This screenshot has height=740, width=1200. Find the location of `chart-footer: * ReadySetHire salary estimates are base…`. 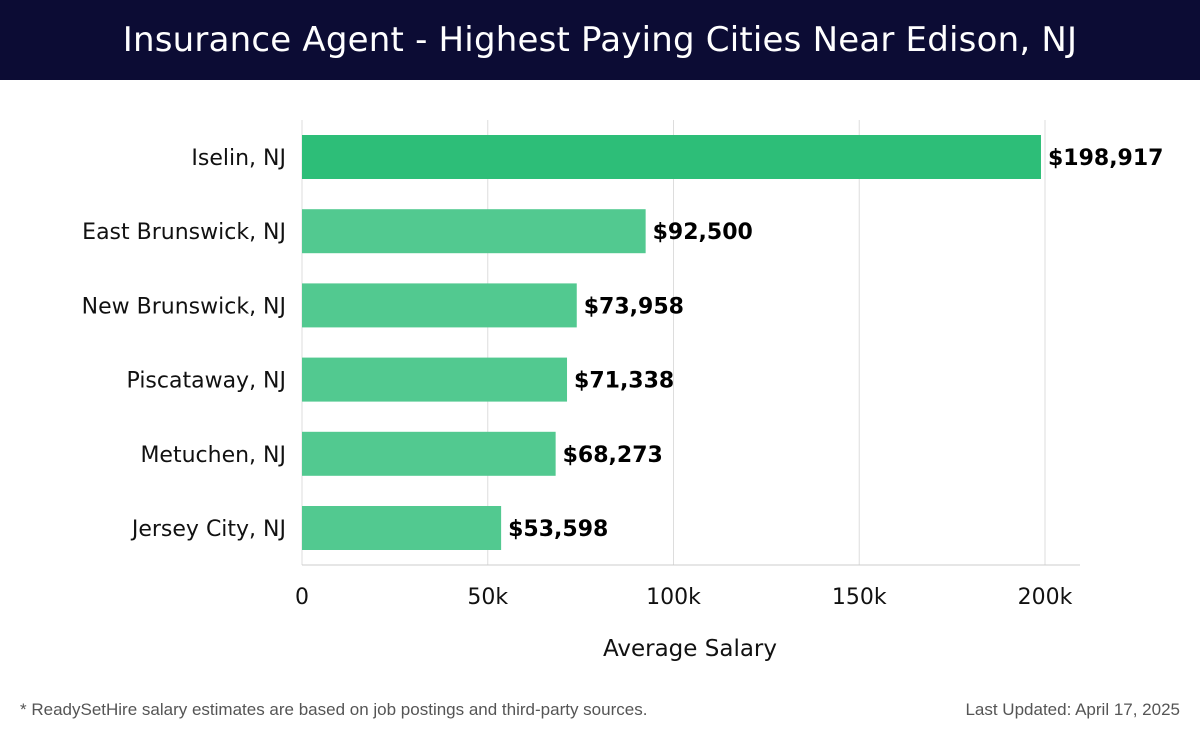

chart-footer: * ReadySetHire salary estimates are base… is located at coordinates (600, 713).